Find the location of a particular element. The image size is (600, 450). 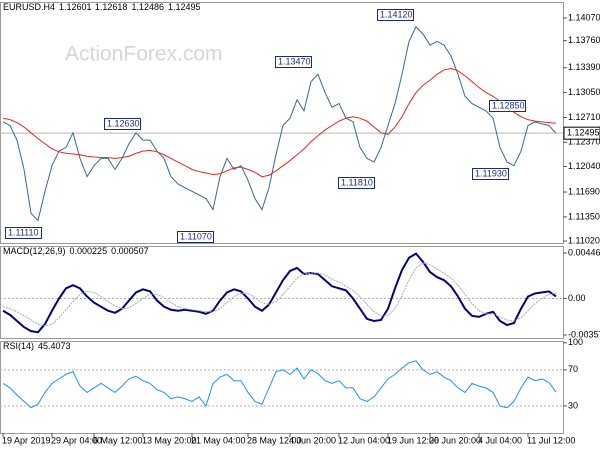

macd-header: MACD(12,26,9) 0.000225 0.000507 is located at coordinates (76, 251).